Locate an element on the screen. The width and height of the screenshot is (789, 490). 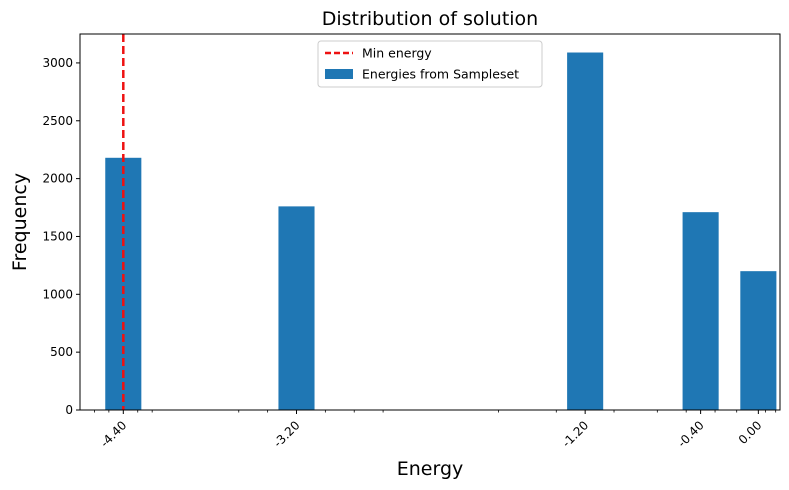
y-axis: 0 500 1000 1500 2000 2500 3000 is located at coordinates (61, 236).